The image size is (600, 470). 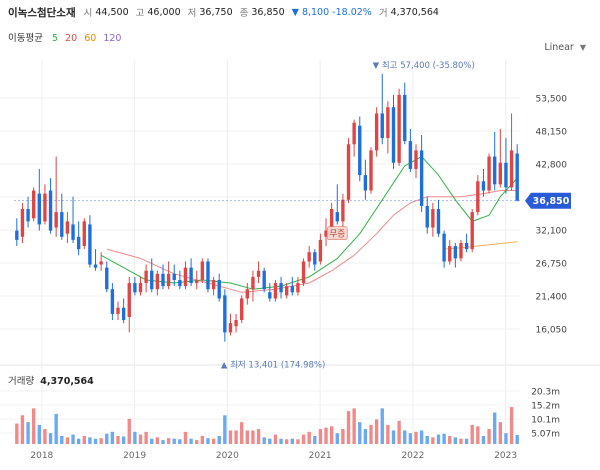 I want to click on volume-grid, so click(x=260, y=412).